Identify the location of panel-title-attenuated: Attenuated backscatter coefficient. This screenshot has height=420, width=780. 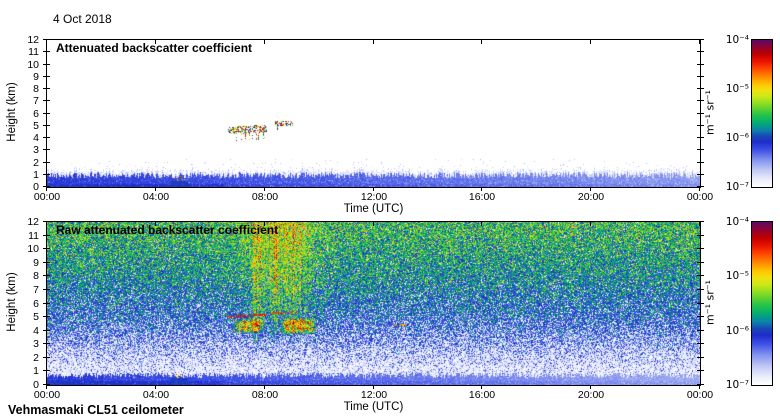
(154, 48).